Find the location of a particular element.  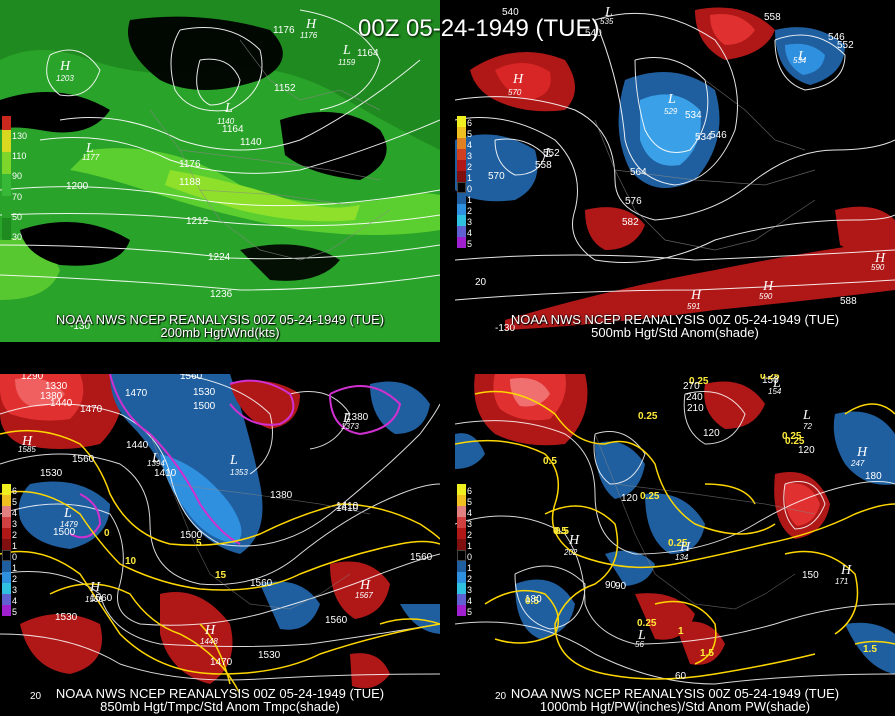

contour-label: 1236 is located at coordinates (221, 294).